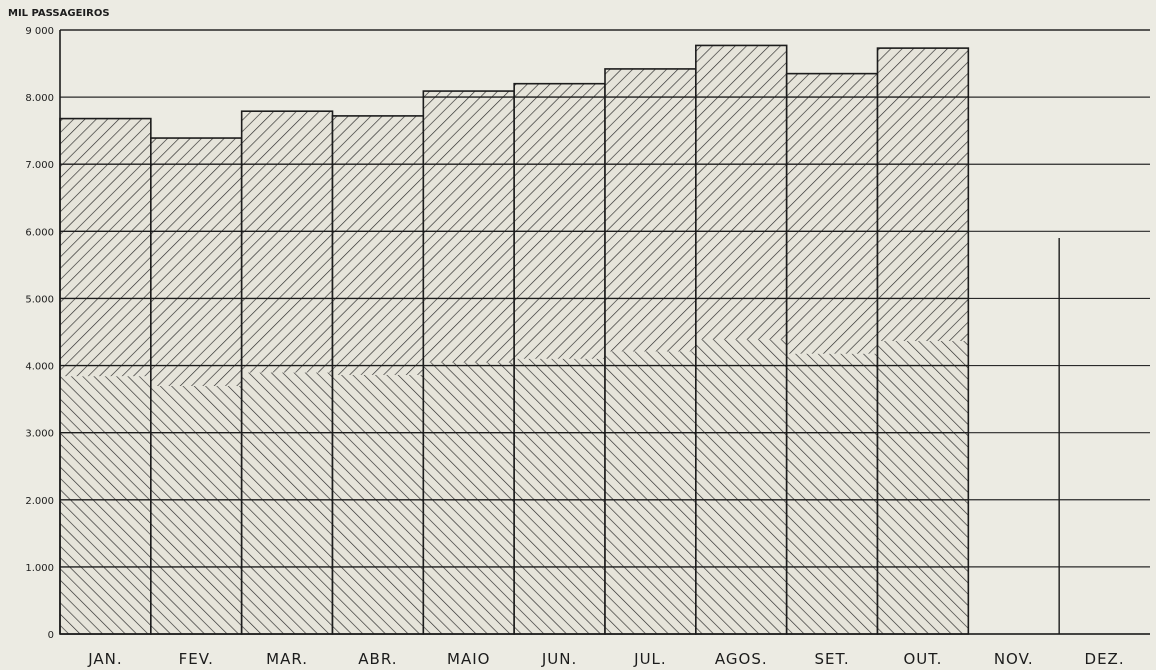 The image size is (1156, 670). Describe the element at coordinates (39, 367) in the screenshot. I see `y-tick-label: 4.000` at that location.